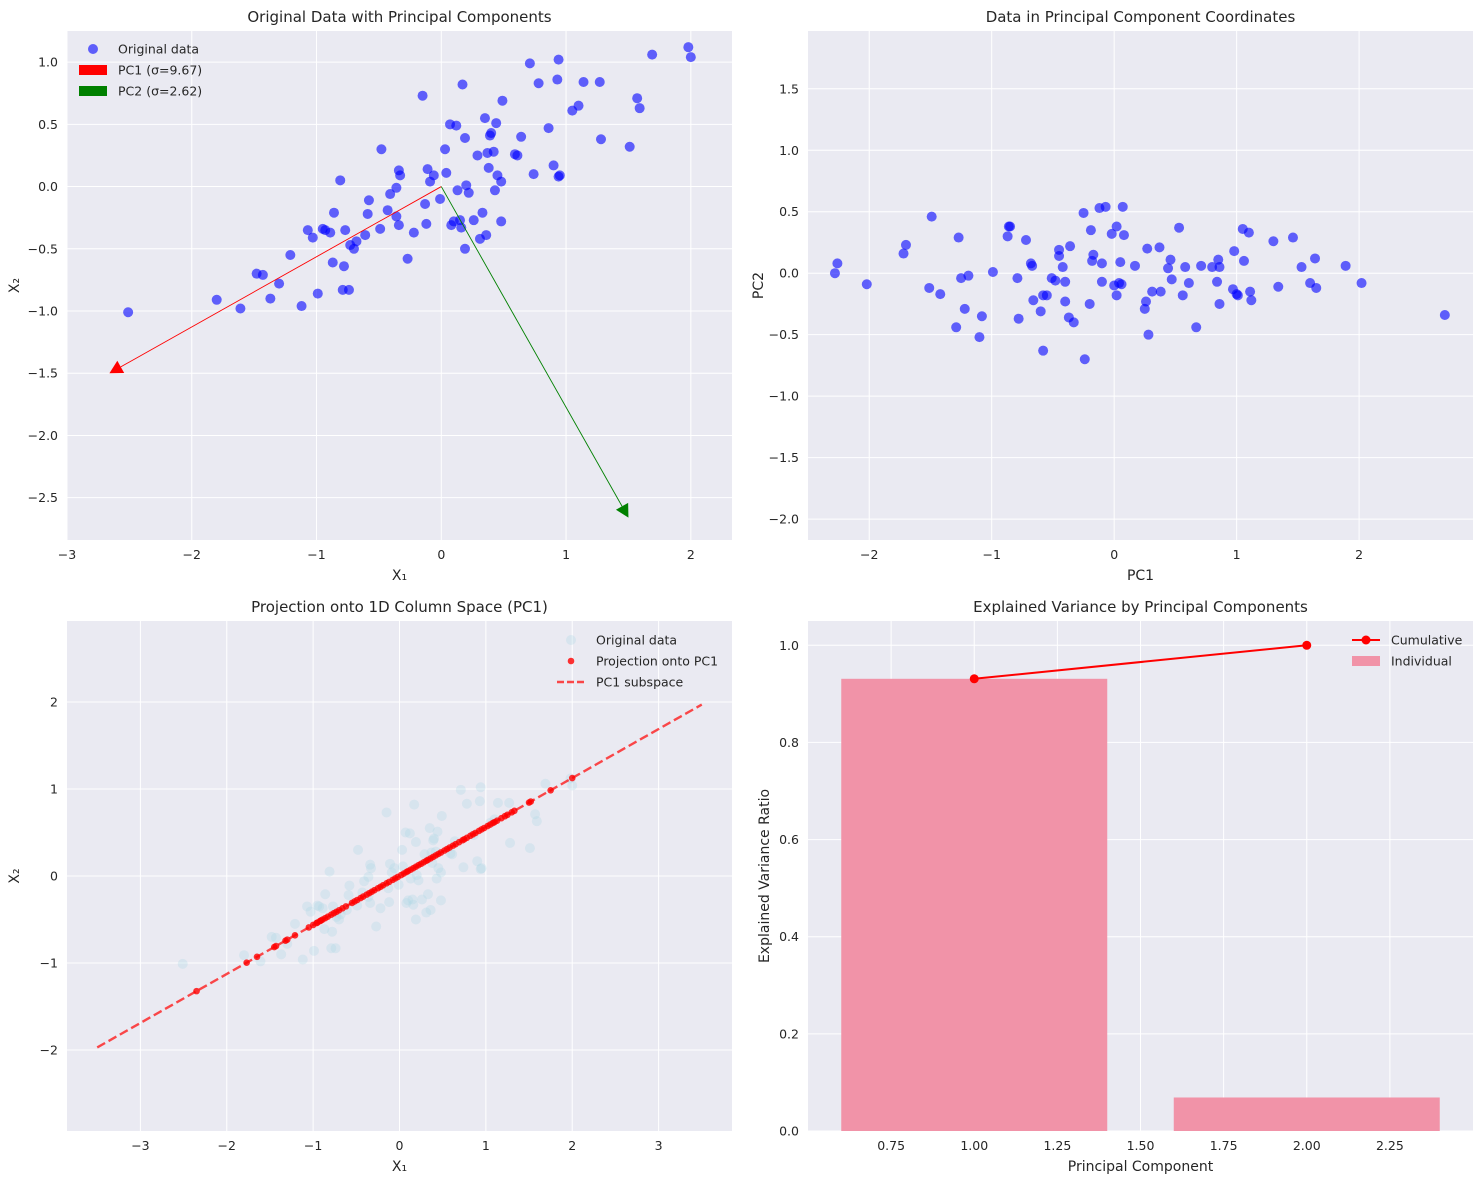 This screenshot has height=1184, width=1484. What do you see at coordinates (1057, 1145) in the screenshot?
I see `x-tick-label: 1.25` at bounding box center [1057, 1145].